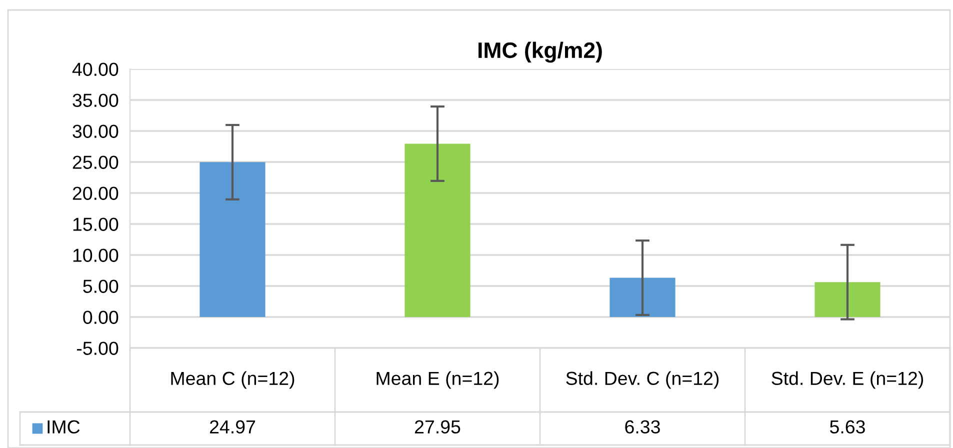  I want to click on y-tick-label: 30.00, so click(95, 131).